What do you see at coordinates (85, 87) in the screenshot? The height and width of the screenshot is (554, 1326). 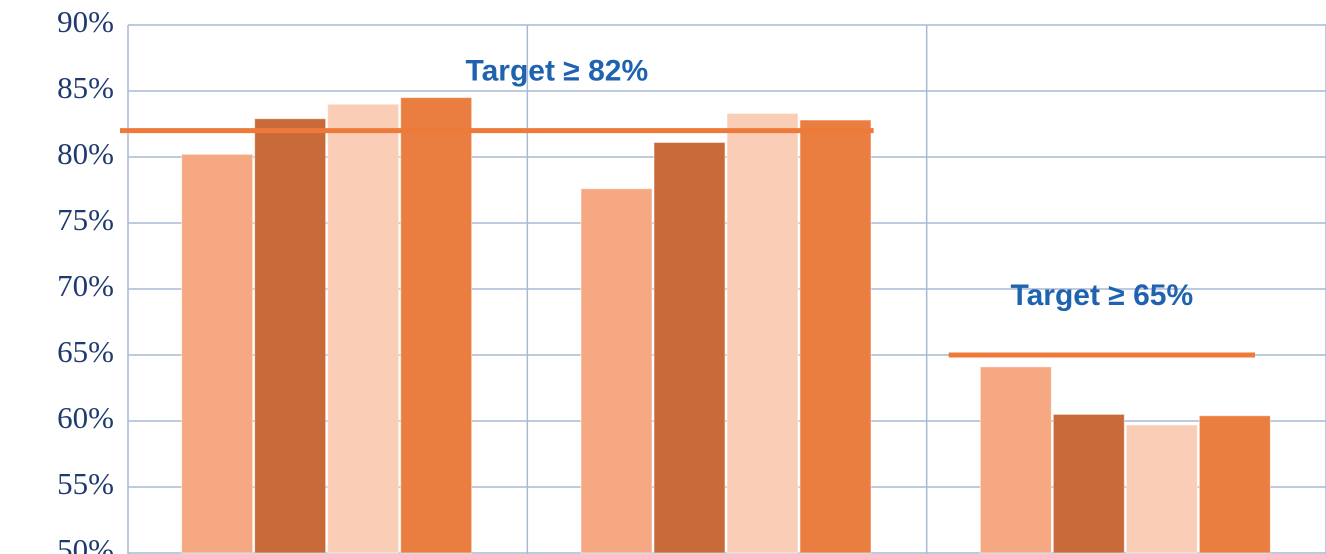 I see `y-tick-label: 85%` at bounding box center [85, 87].